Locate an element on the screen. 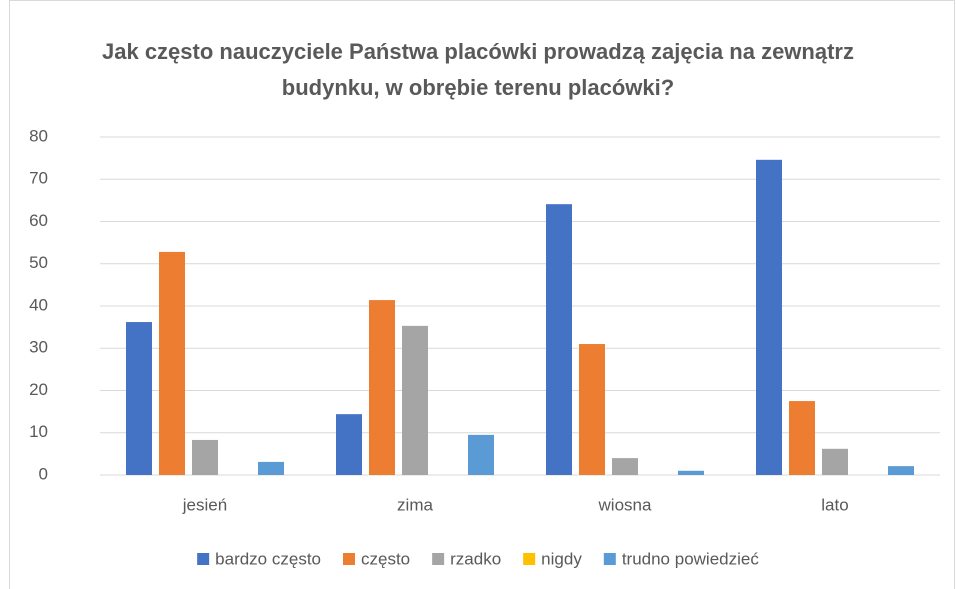 This screenshot has width=956, height=589. y-tick-label: 30 is located at coordinates (38, 347).